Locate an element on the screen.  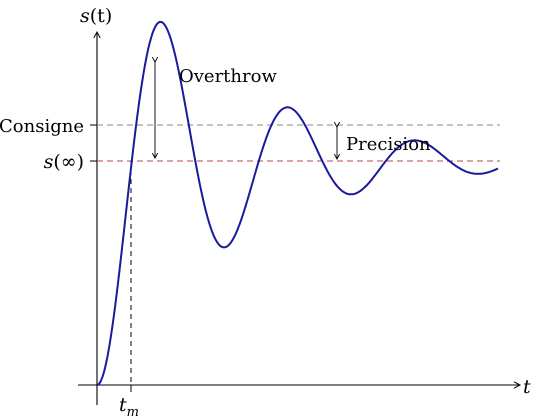
y-axis-label: s(t) is located at coordinates (96, 16).